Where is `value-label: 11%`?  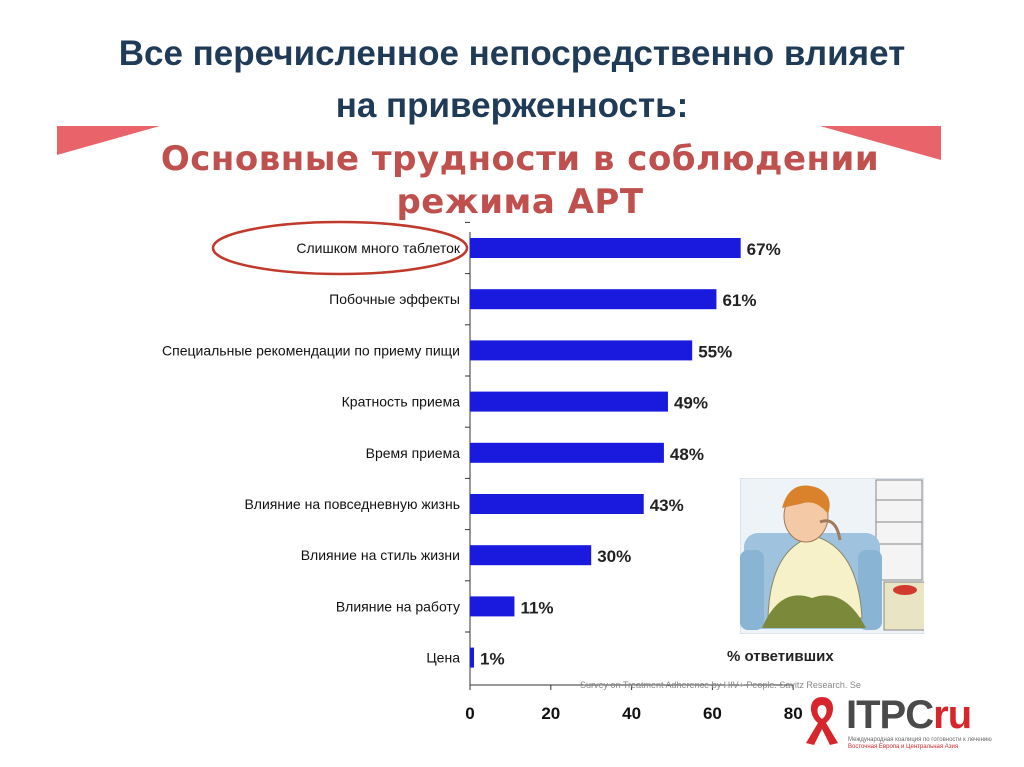
value-label: 11% is located at coordinates (536, 607).